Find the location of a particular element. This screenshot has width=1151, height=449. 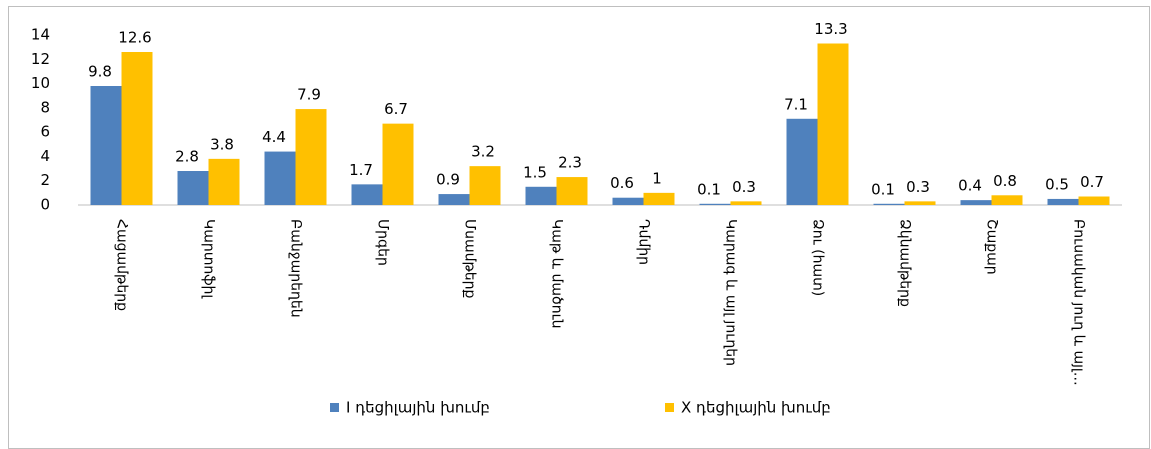

data-label: 7.9 is located at coordinates (309, 95).